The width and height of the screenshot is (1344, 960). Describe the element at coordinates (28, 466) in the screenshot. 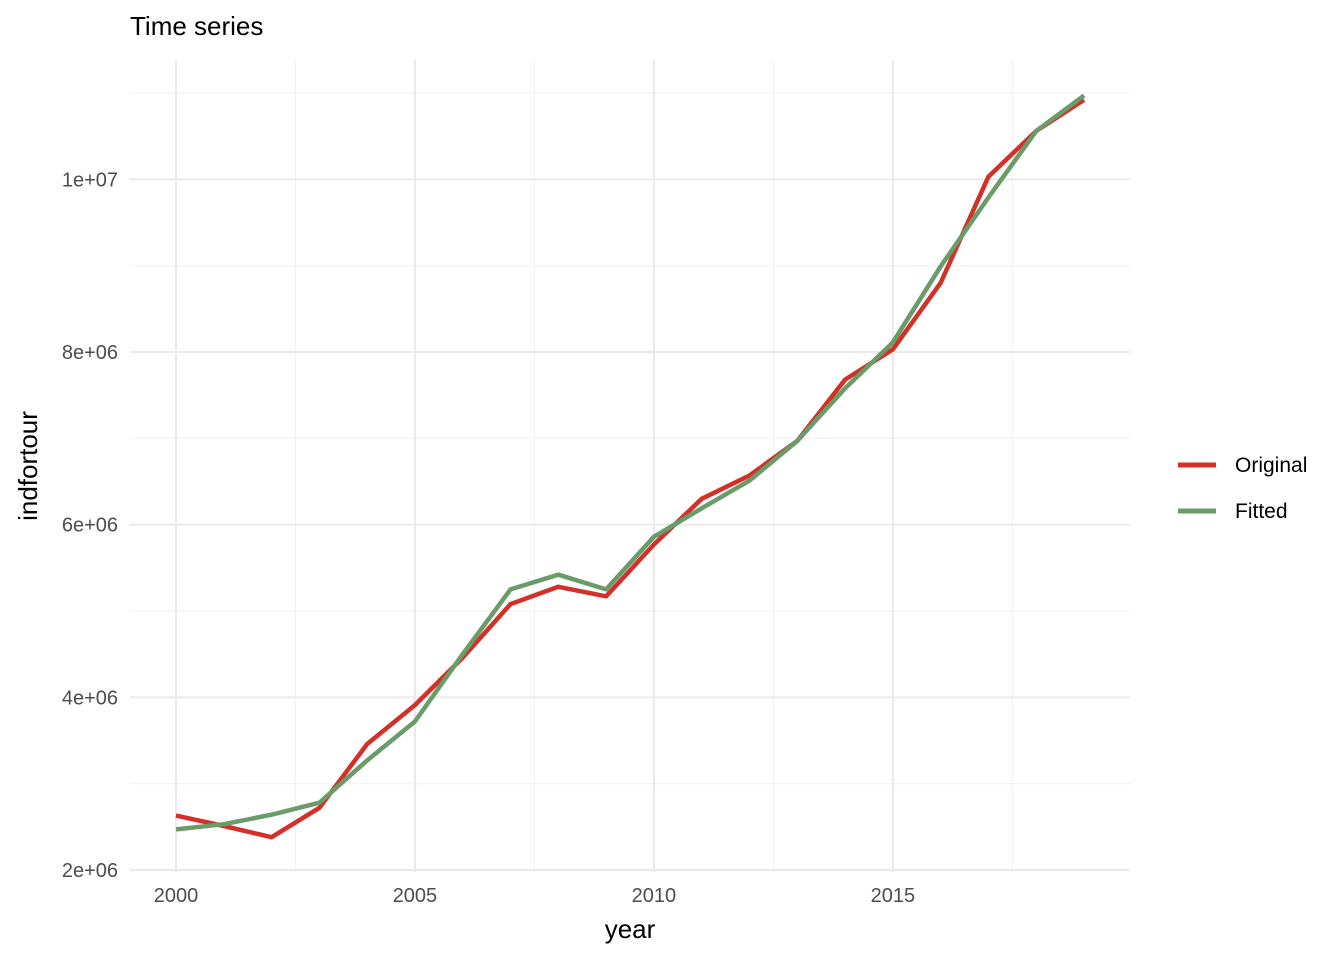

I see `y-axis-title: indfortour` at that location.